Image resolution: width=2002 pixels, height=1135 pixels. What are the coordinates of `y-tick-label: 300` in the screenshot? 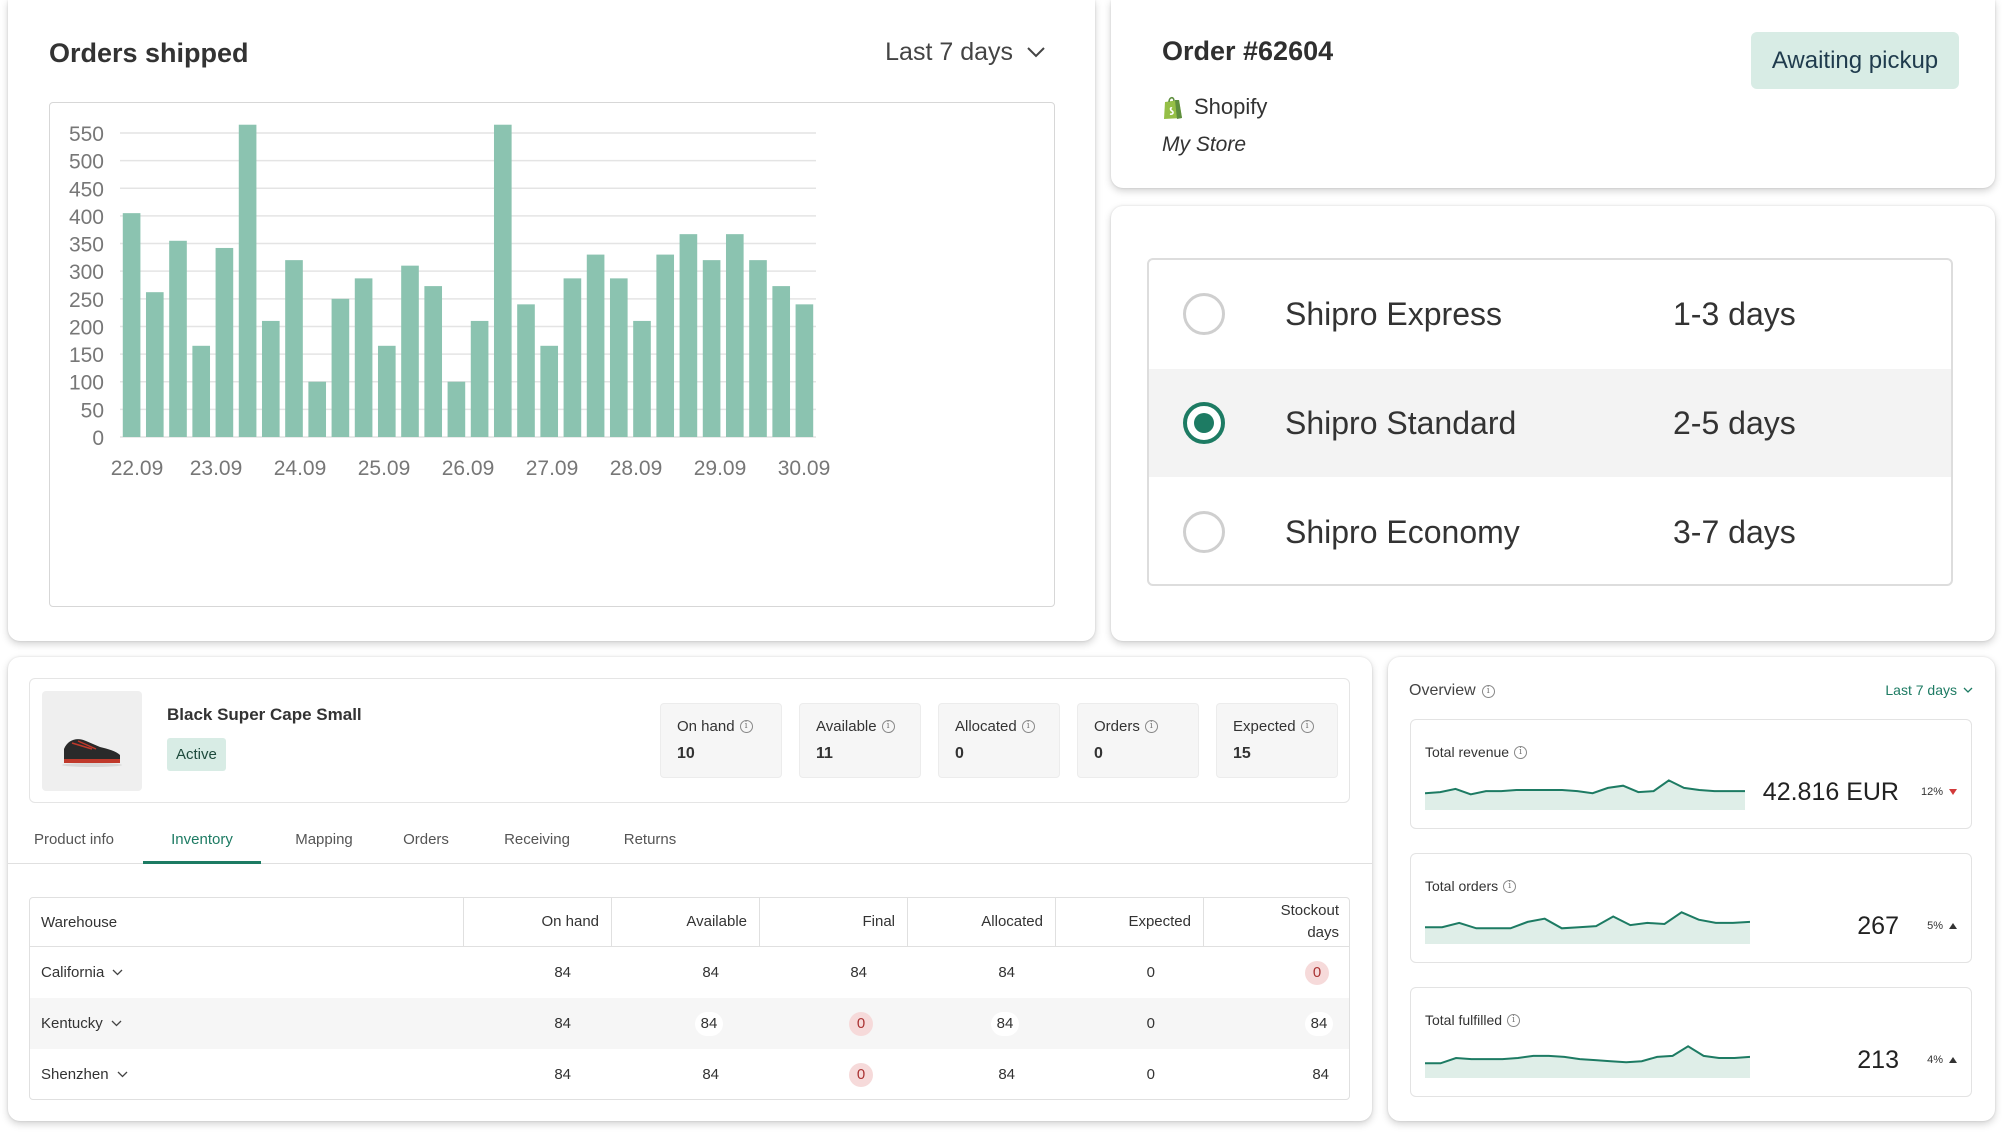 It's located at (86, 272).